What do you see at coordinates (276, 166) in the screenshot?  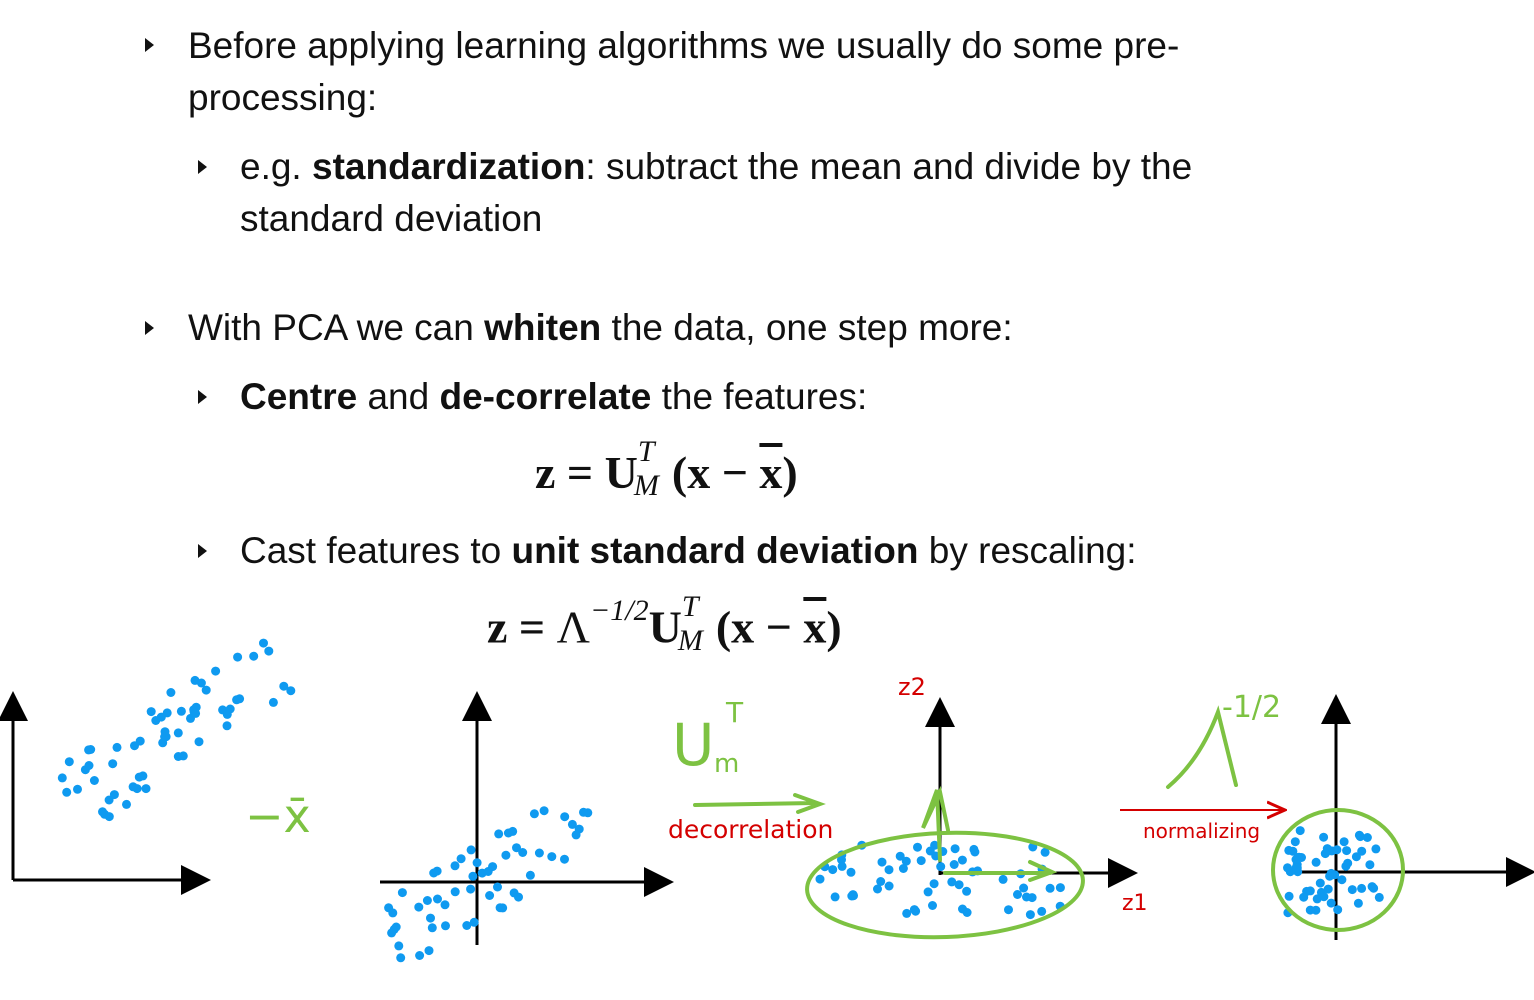 I see `text: e.g.` at bounding box center [276, 166].